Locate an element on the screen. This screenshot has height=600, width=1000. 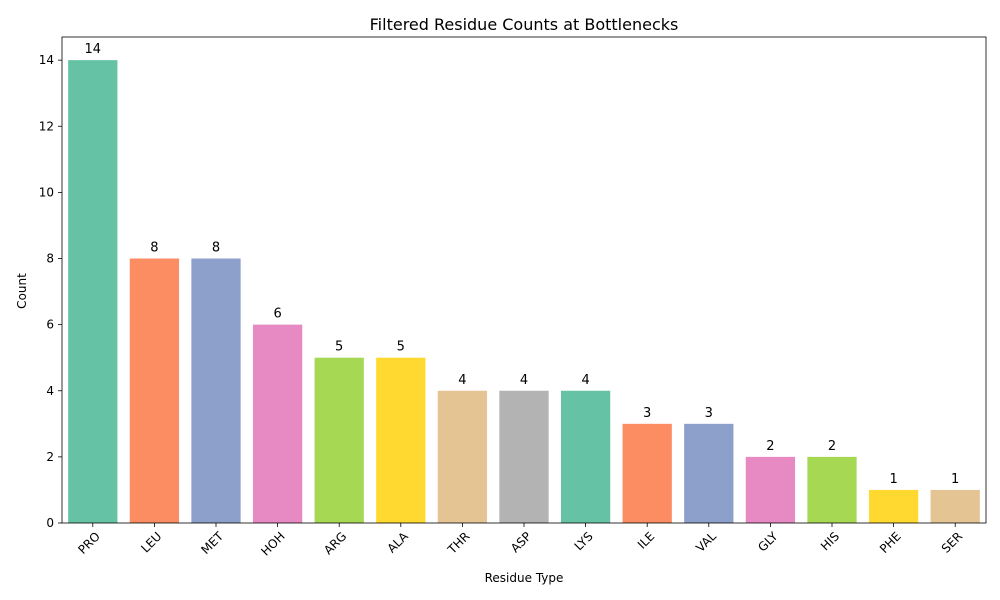
data-label-thr: 4 is located at coordinates (462, 380).